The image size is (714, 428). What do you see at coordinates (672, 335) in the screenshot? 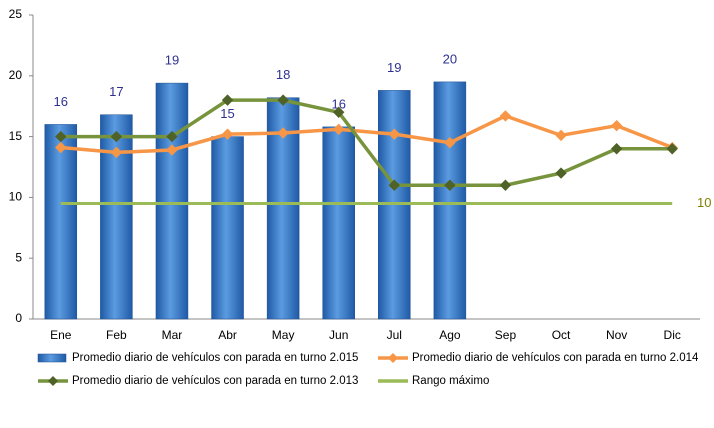
I see `x-tick-label: Dic` at bounding box center [672, 335].